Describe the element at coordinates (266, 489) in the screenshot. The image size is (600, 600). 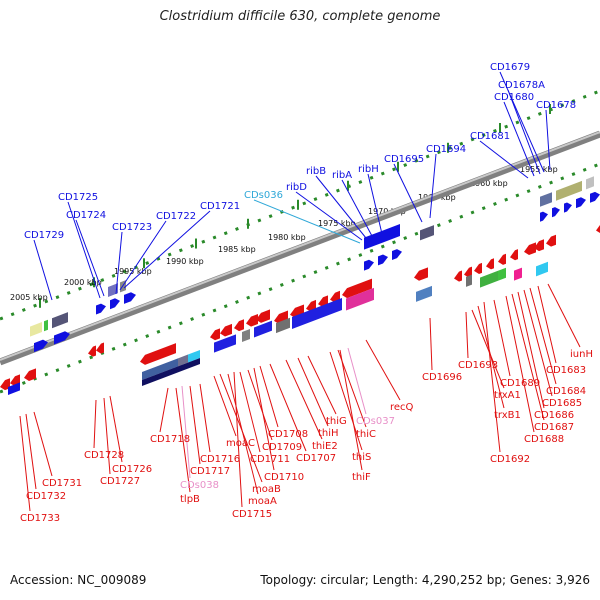
I see `gene-label: moaB` at that location.